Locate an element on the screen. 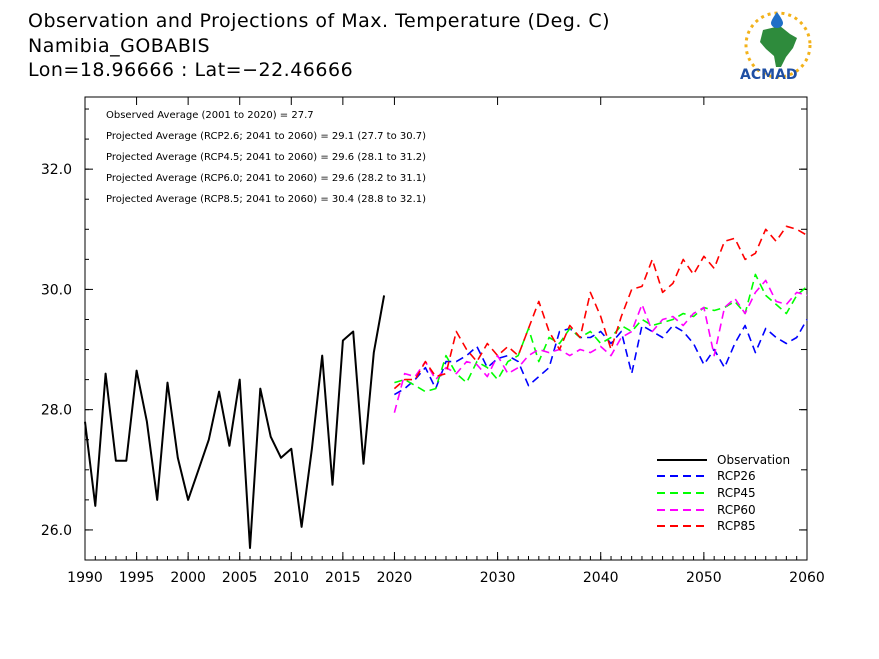 Image resolution: width=879 pixels, height=659 pixels. x-tick-label: 2060 is located at coordinates (807, 578).